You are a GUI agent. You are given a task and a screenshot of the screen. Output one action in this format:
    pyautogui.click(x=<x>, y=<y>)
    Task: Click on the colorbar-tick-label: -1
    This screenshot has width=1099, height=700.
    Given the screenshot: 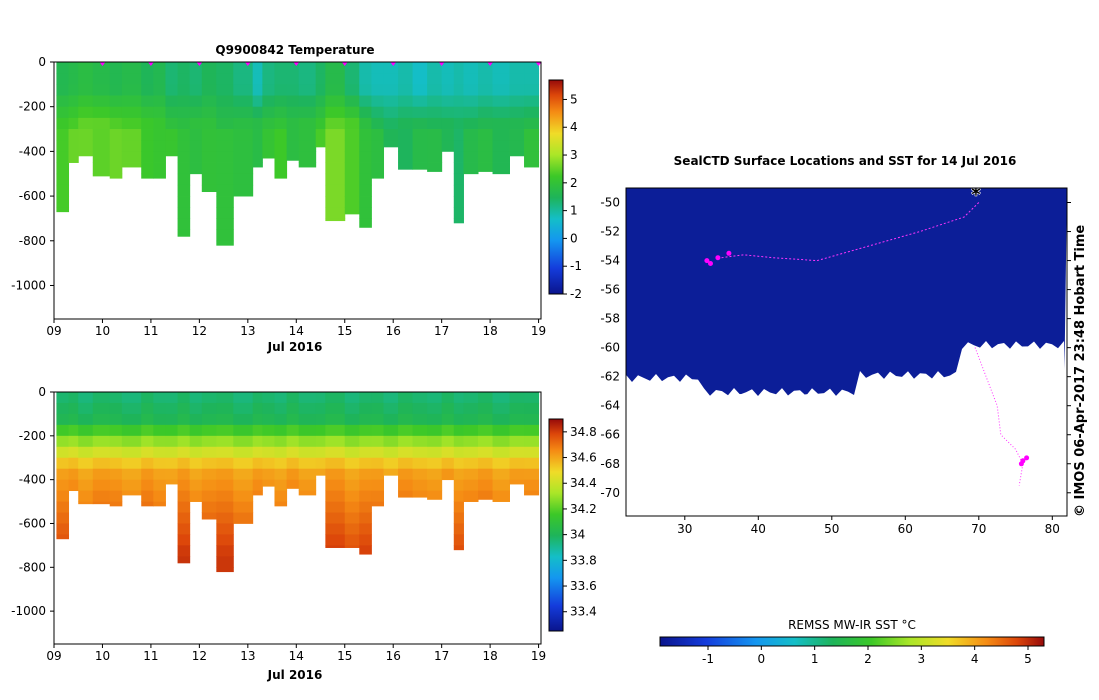 What is the action you would take?
    pyautogui.click(x=576, y=266)
    